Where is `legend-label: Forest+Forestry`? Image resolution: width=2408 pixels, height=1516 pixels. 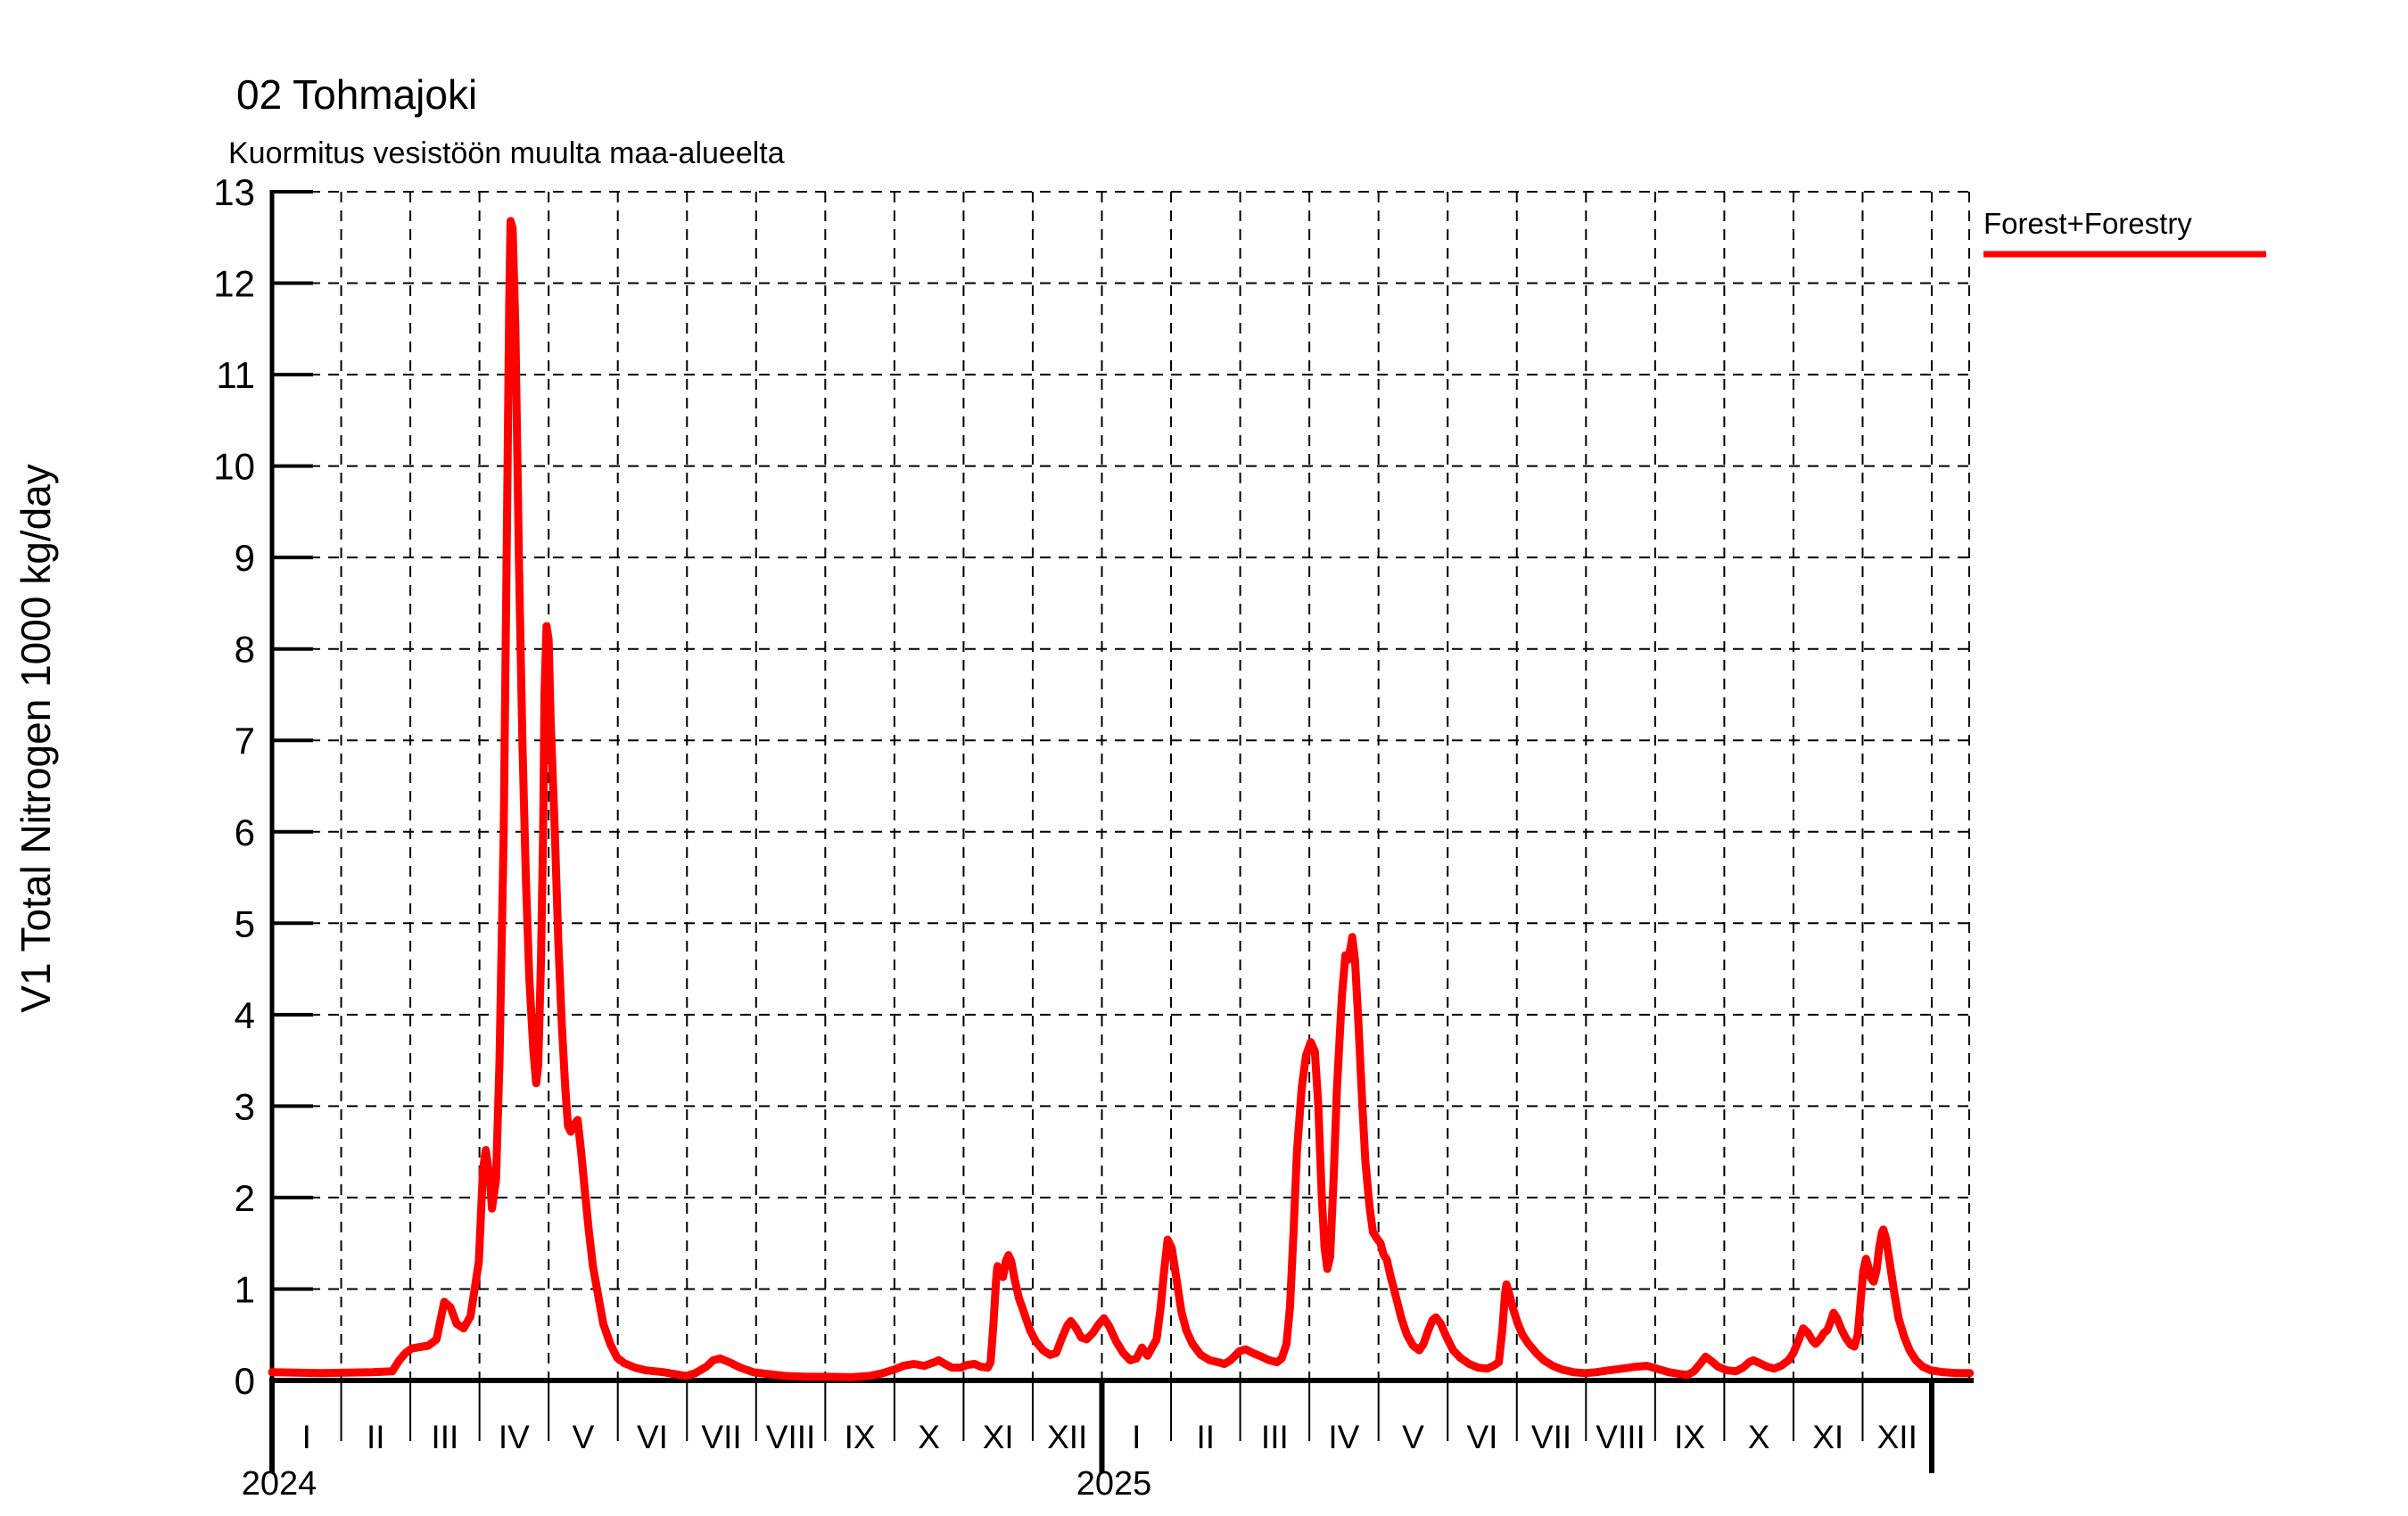
legend-label: Forest+Forestry is located at coordinates (2087, 223).